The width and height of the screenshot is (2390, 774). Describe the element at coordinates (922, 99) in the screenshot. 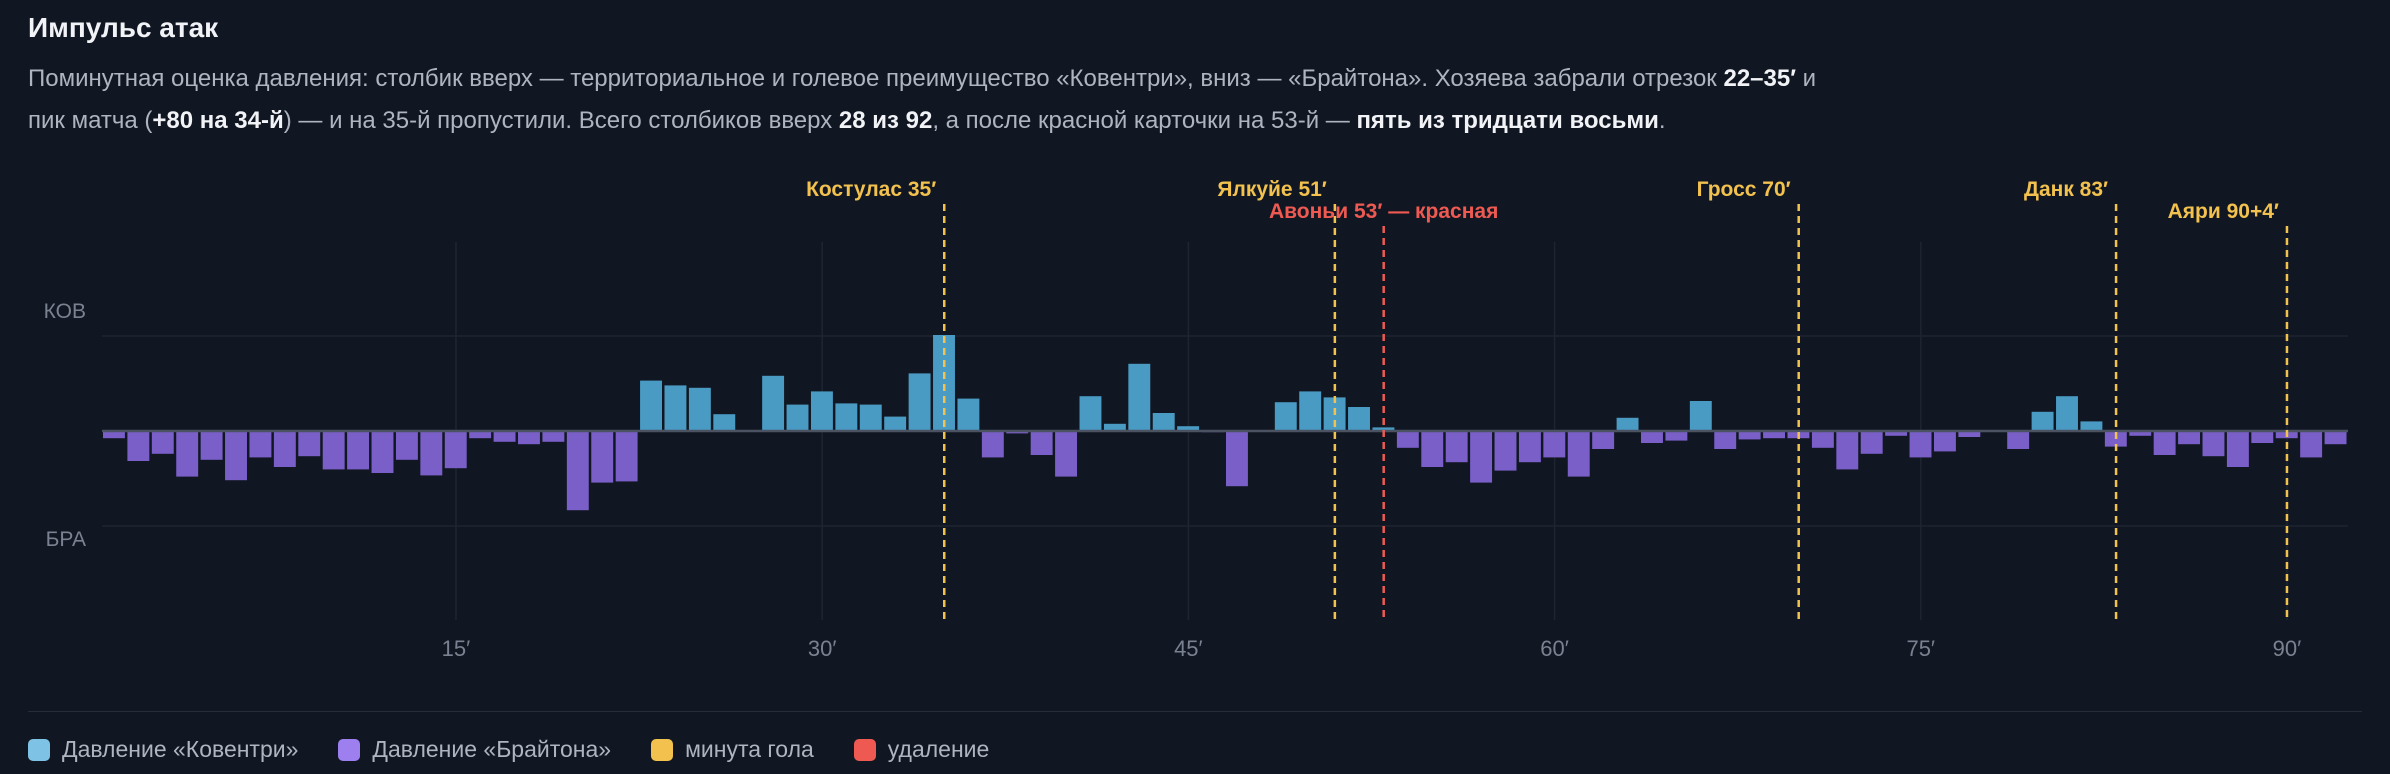

I see `subtitle-part-2: и пик матча (` at that location.